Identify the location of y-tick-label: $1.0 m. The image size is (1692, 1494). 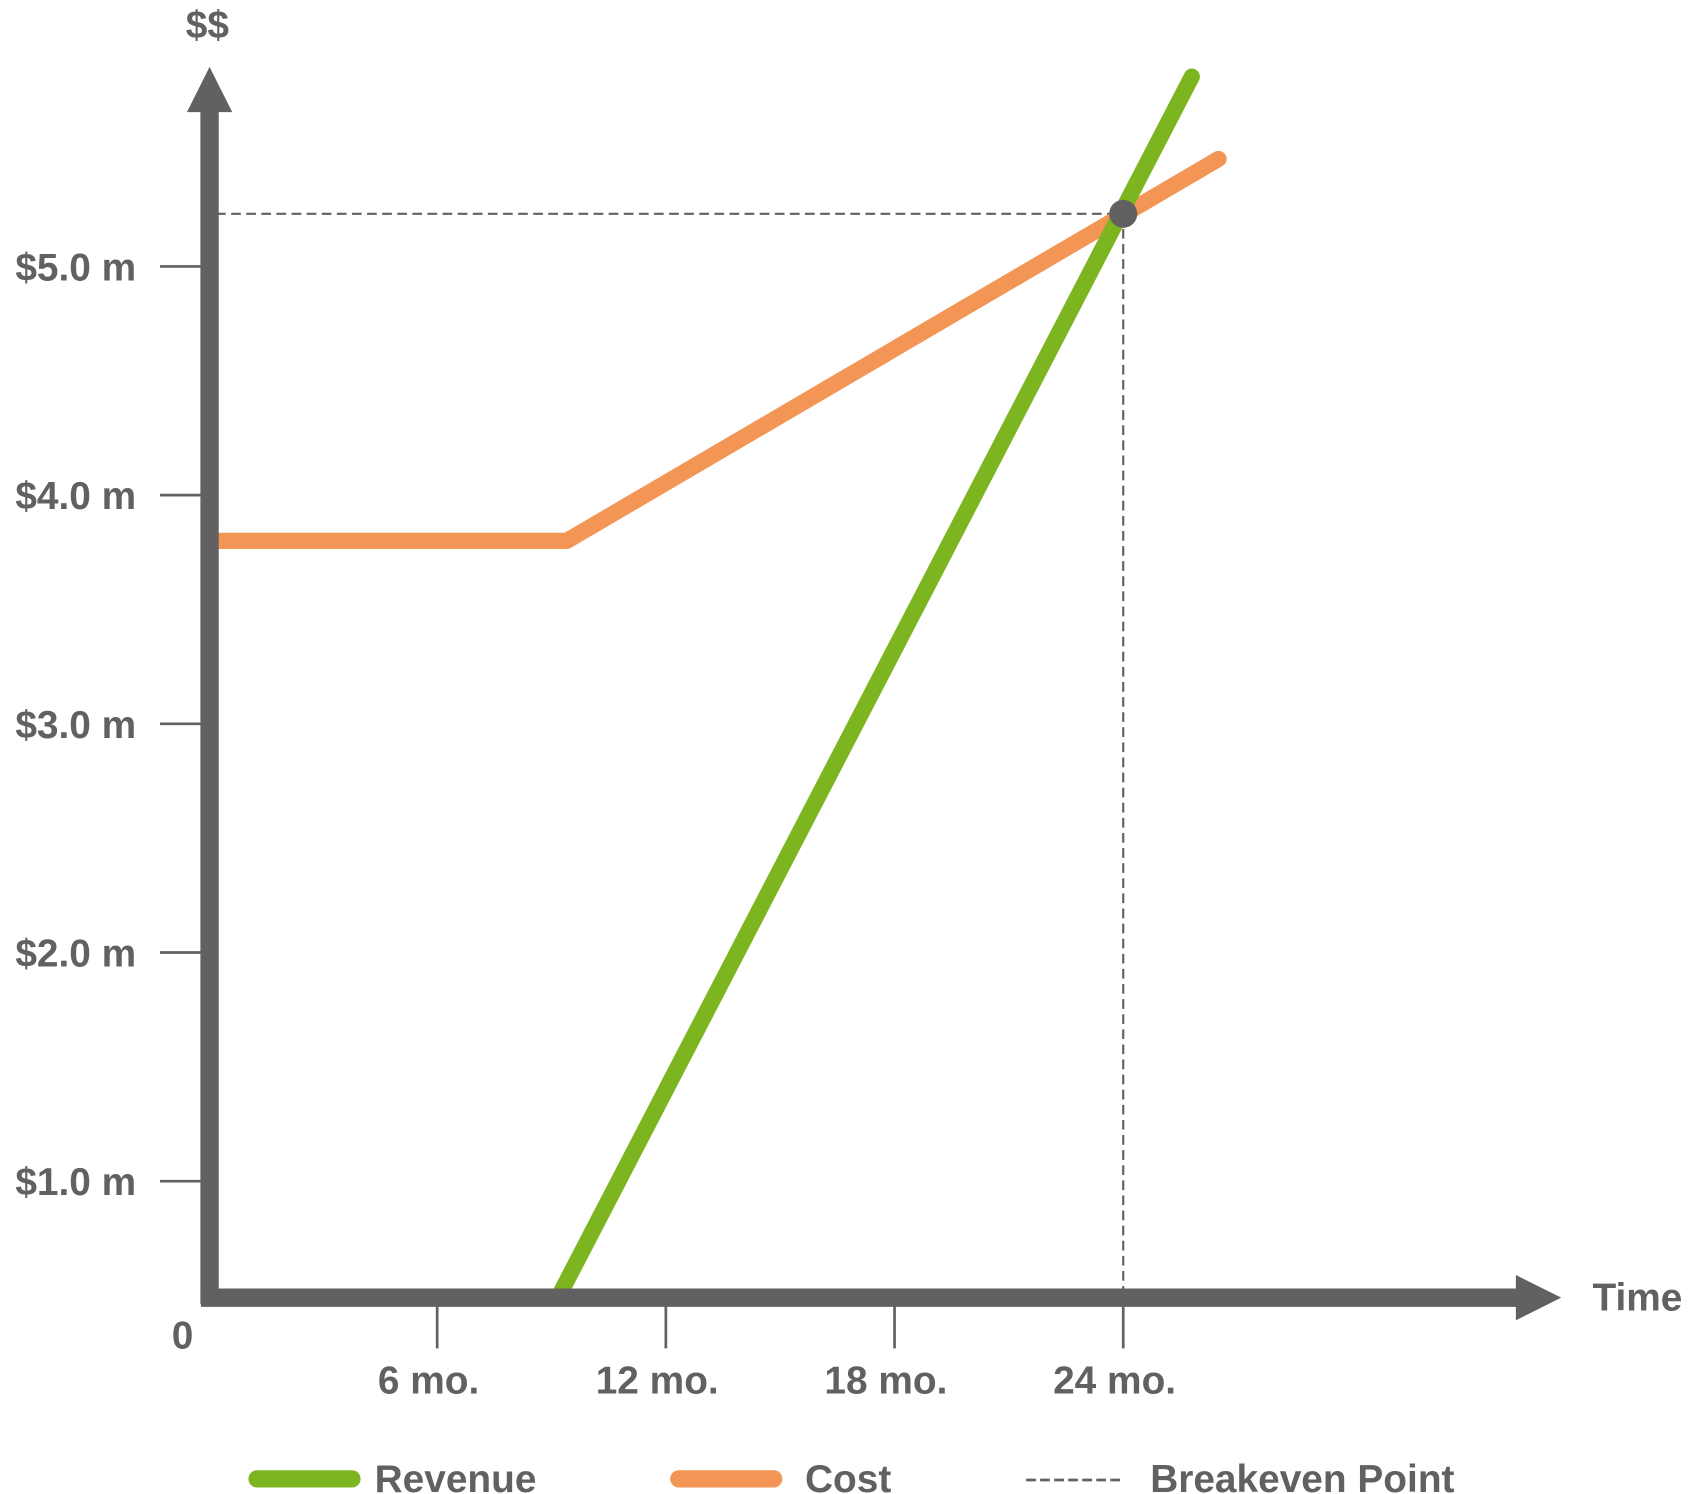
(75, 1182).